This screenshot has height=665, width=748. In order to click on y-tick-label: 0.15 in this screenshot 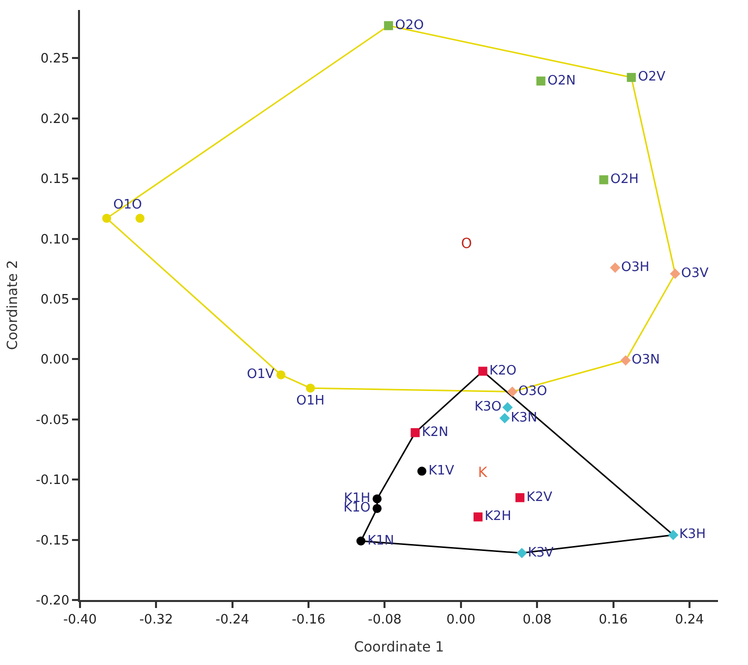, I will do `click(55, 180)`.